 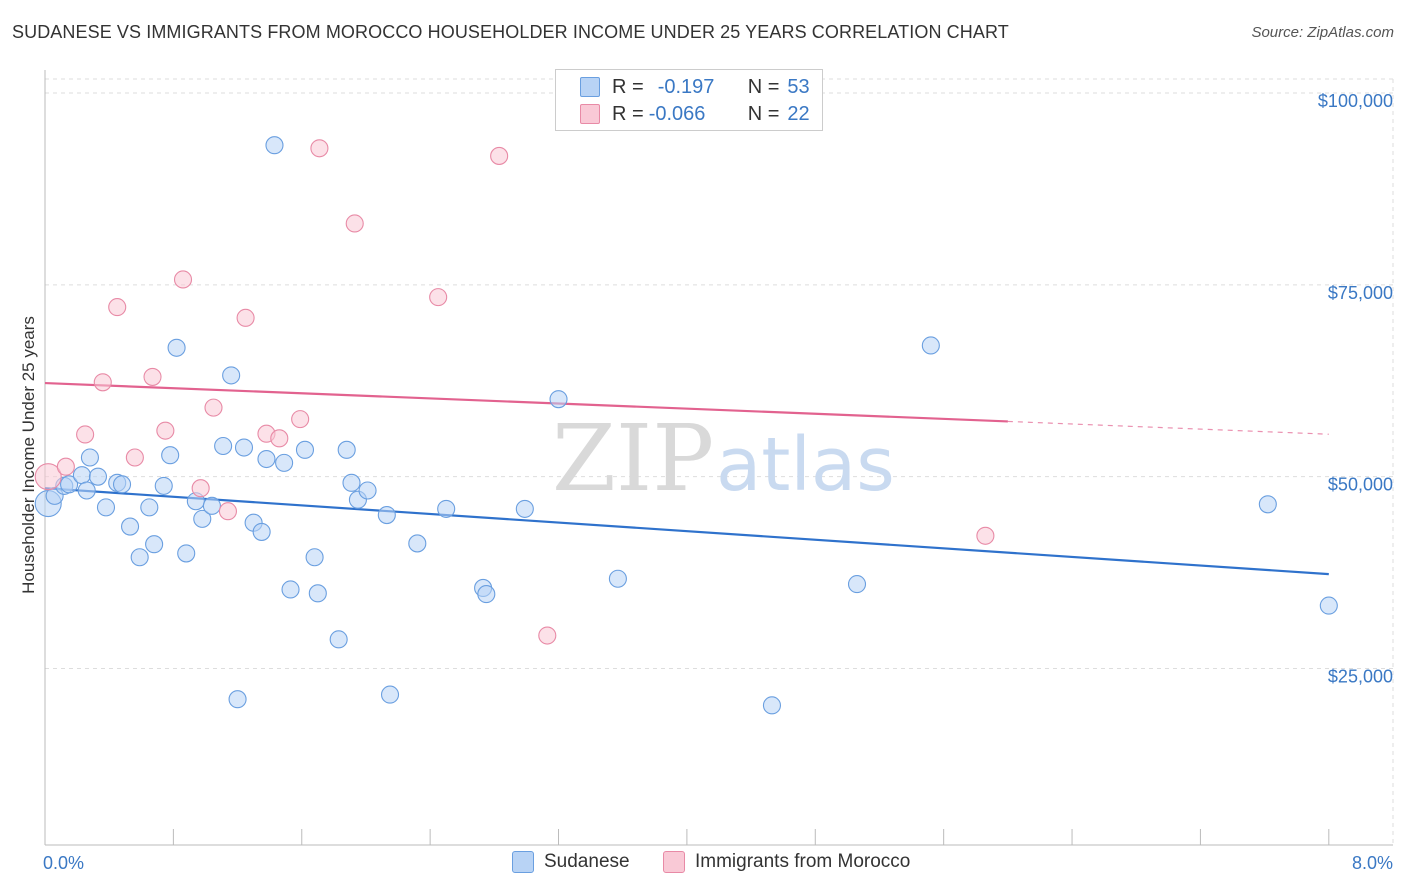 I want to click on y-tick-labels: $25,000 $50,000 $75,000 $100,000, so click(x=1355, y=388).